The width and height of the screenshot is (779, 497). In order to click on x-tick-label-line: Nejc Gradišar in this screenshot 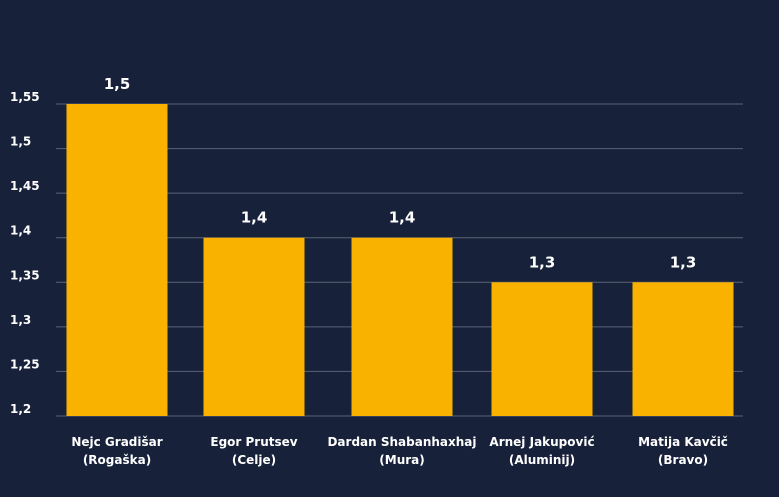, I will do `click(116, 442)`.